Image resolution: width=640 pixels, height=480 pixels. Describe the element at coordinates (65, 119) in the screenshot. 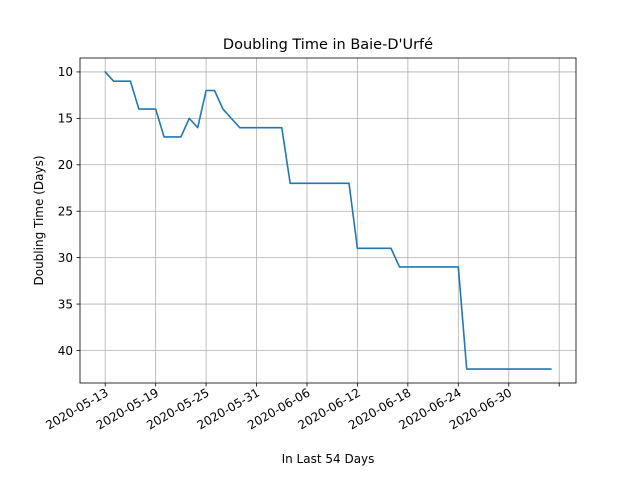

I see `y-tick-label: 15` at that location.